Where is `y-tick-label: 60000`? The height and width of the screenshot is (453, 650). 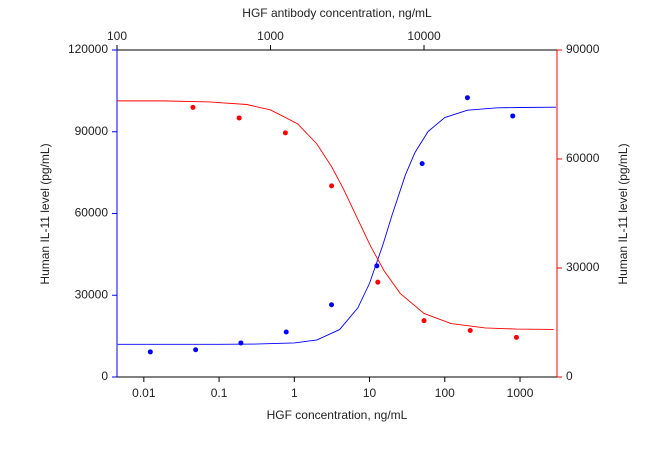 y-tick-label: 60000 is located at coordinates (92, 213).